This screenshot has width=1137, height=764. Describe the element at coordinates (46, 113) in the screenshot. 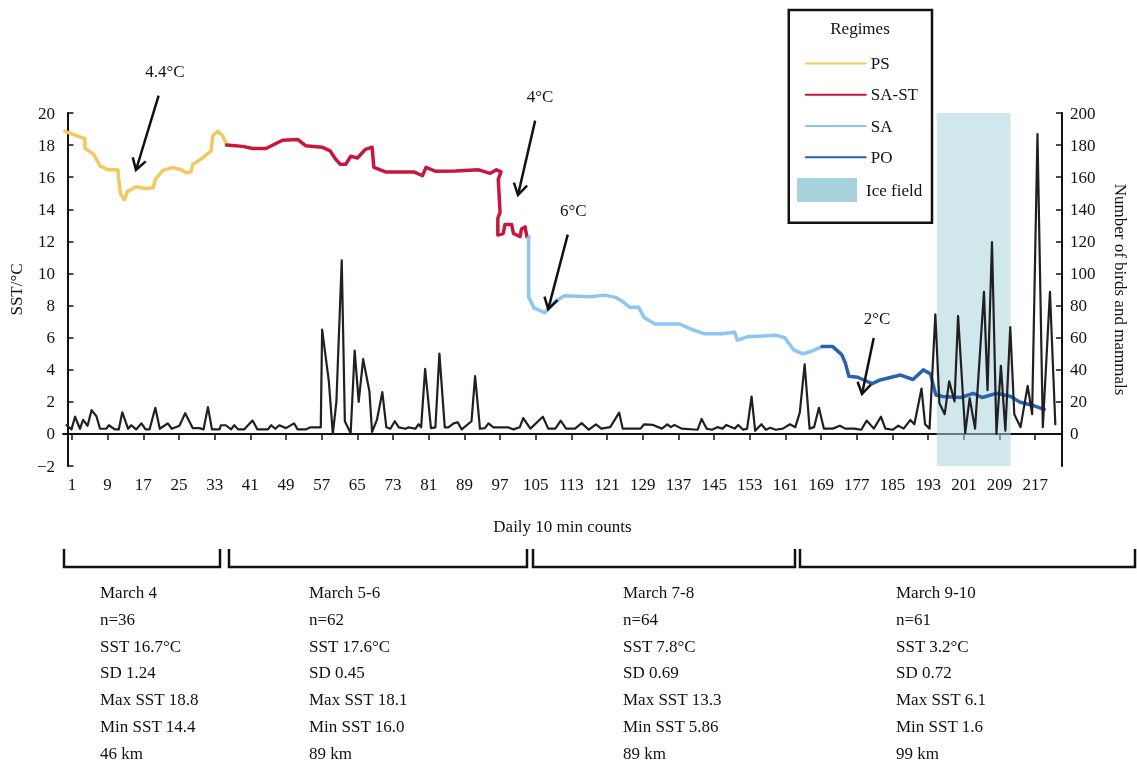

I see `y-tick-label: 20` at that location.